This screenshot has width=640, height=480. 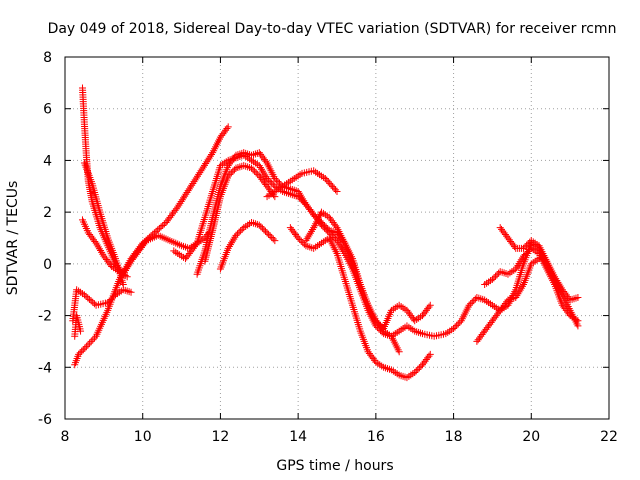 I want to click on x-tick-labels: 8 10 12 14 16 18 20 22, so click(x=339, y=437).